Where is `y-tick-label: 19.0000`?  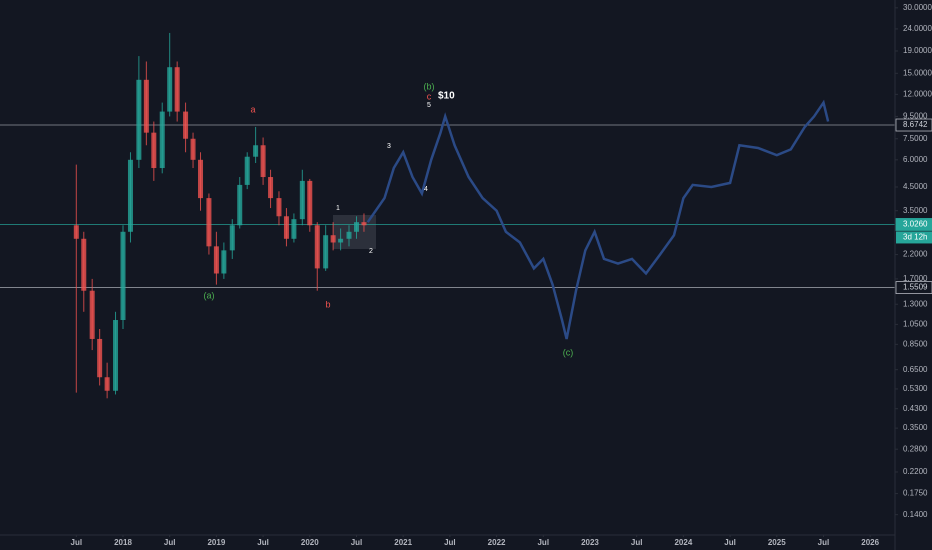 y-tick-label: 19.0000 is located at coordinates (917, 50).